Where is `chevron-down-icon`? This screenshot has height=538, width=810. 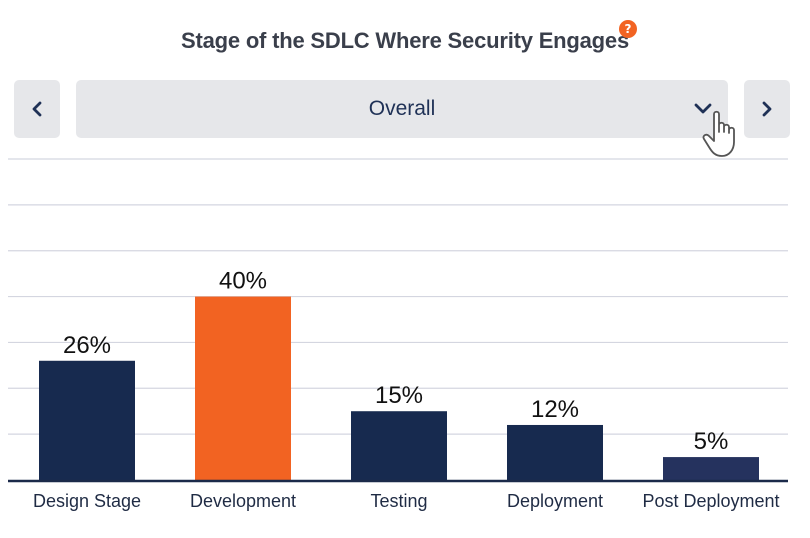
chevron-down-icon is located at coordinates (703, 108).